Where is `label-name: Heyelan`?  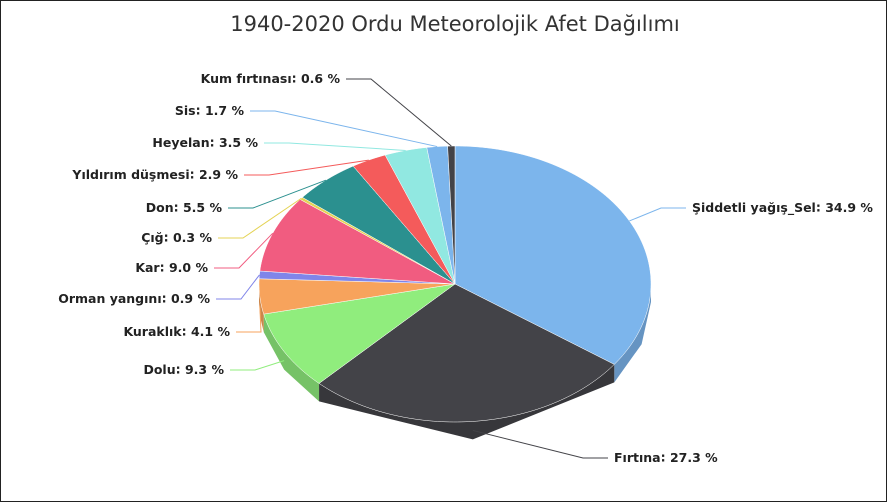 label-name: Heyelan is located at coordinates (180, 142).